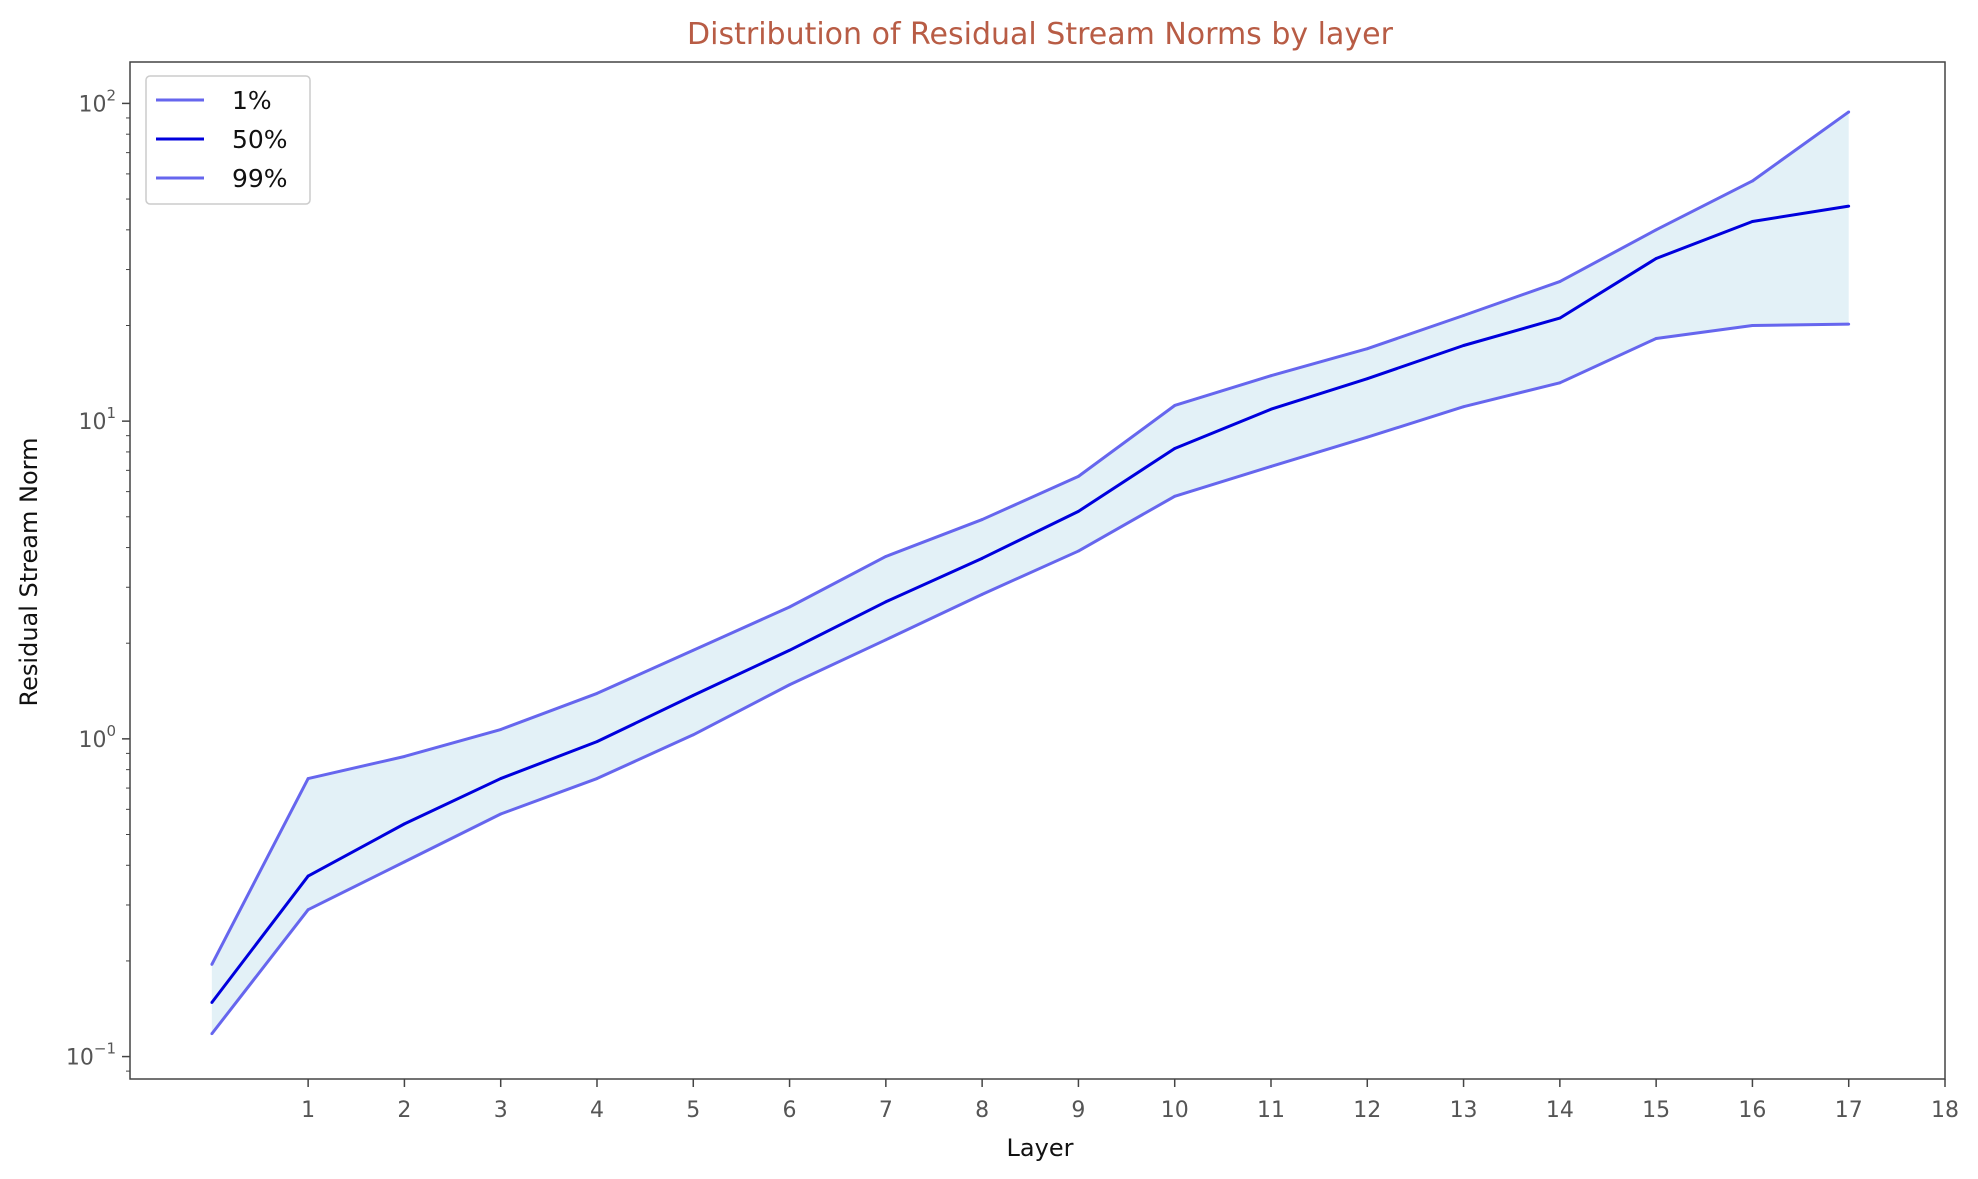 The width and height of the screenshot is (1978, 1179). I want to click on x-tick-label: 12, so click(1367, 1110).